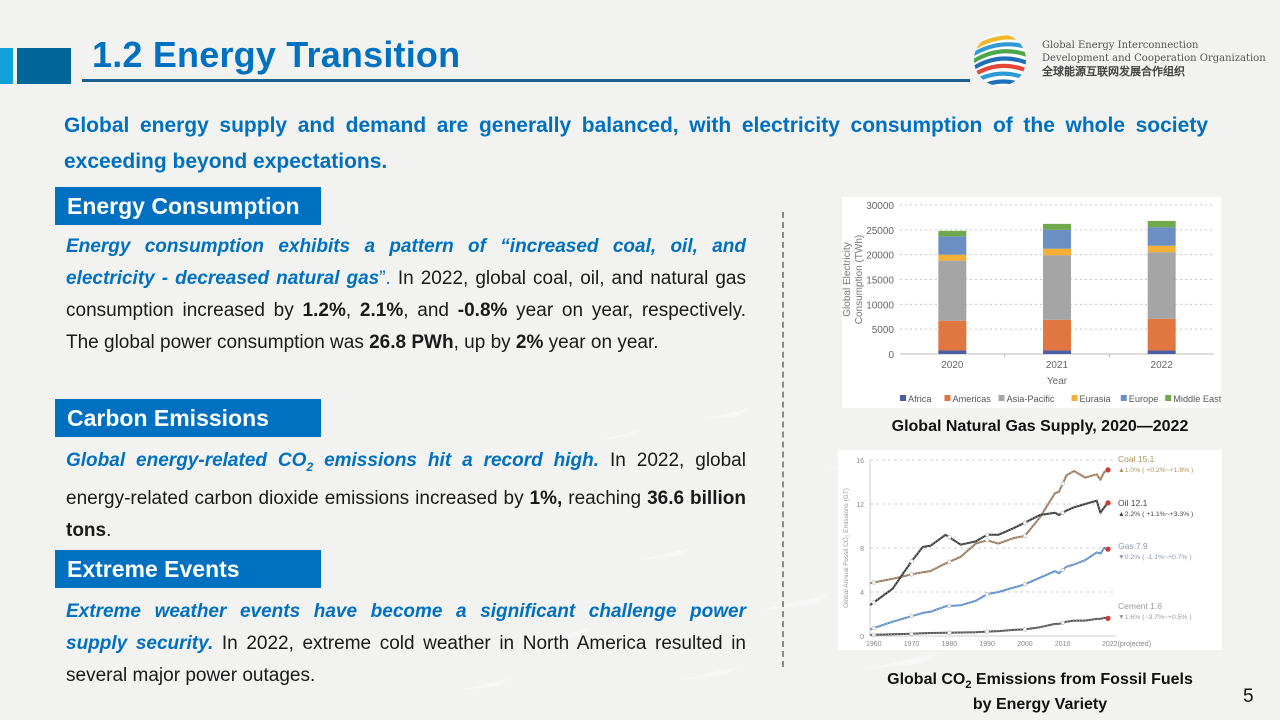 This screenshot has height=720, width=1280. What do you see at coordinates (1140, 606) in the screenshot?
I see `line-series-label-cement: Cement 1.6` at bounding box center [1140, 606].